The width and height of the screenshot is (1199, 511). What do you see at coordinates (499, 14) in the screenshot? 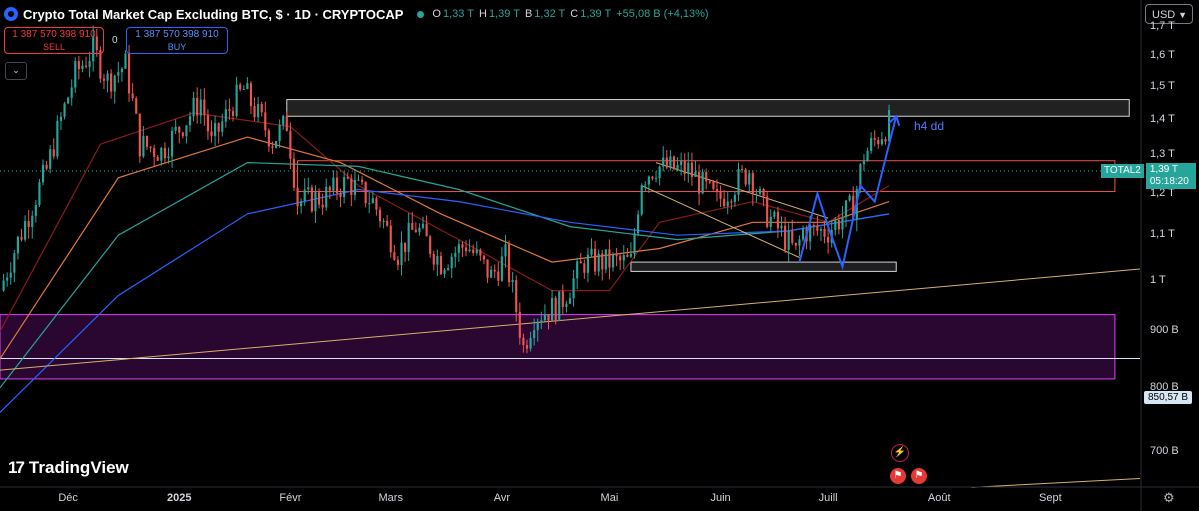
I see `ohlc-high: H 1,39 T` at bounding box center [499, 14].